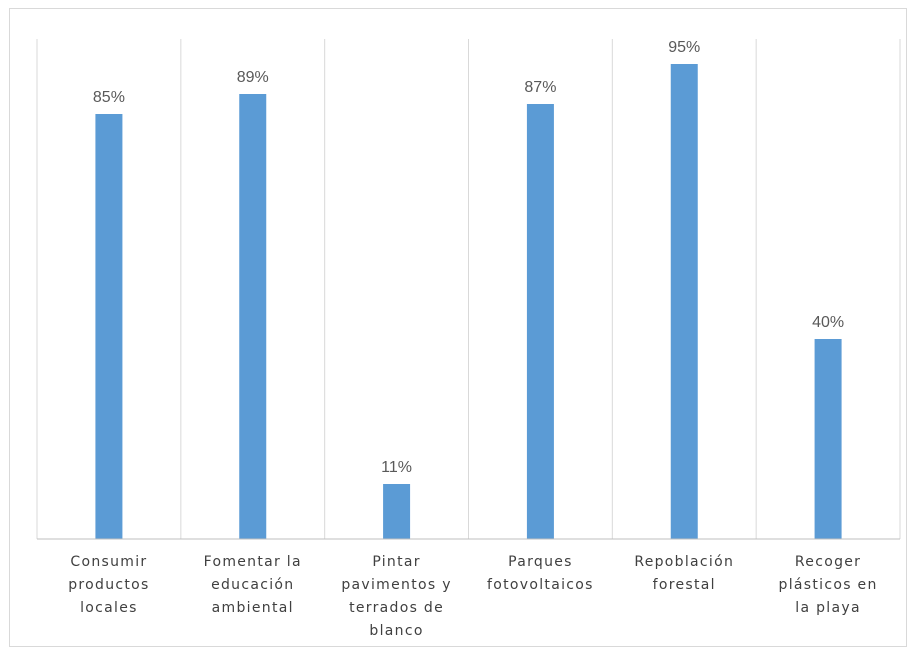  Describe the element at coordinates (684, 573) in the screenshot. I see `category-label: Repoblación forestal` at that location.